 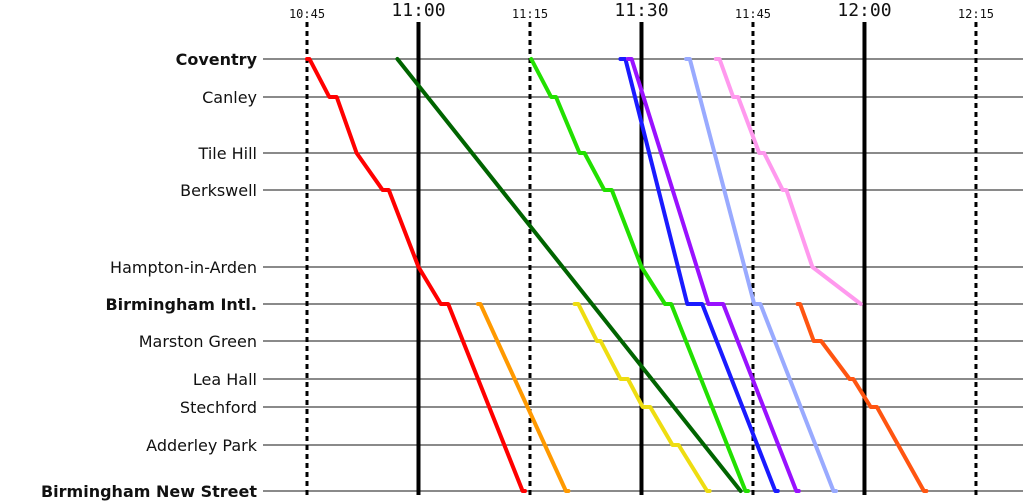 What do you see at coordinates (198, 341) in the screenshot?
I see `station-label: Marston Green` at bounding box center [198, 341].